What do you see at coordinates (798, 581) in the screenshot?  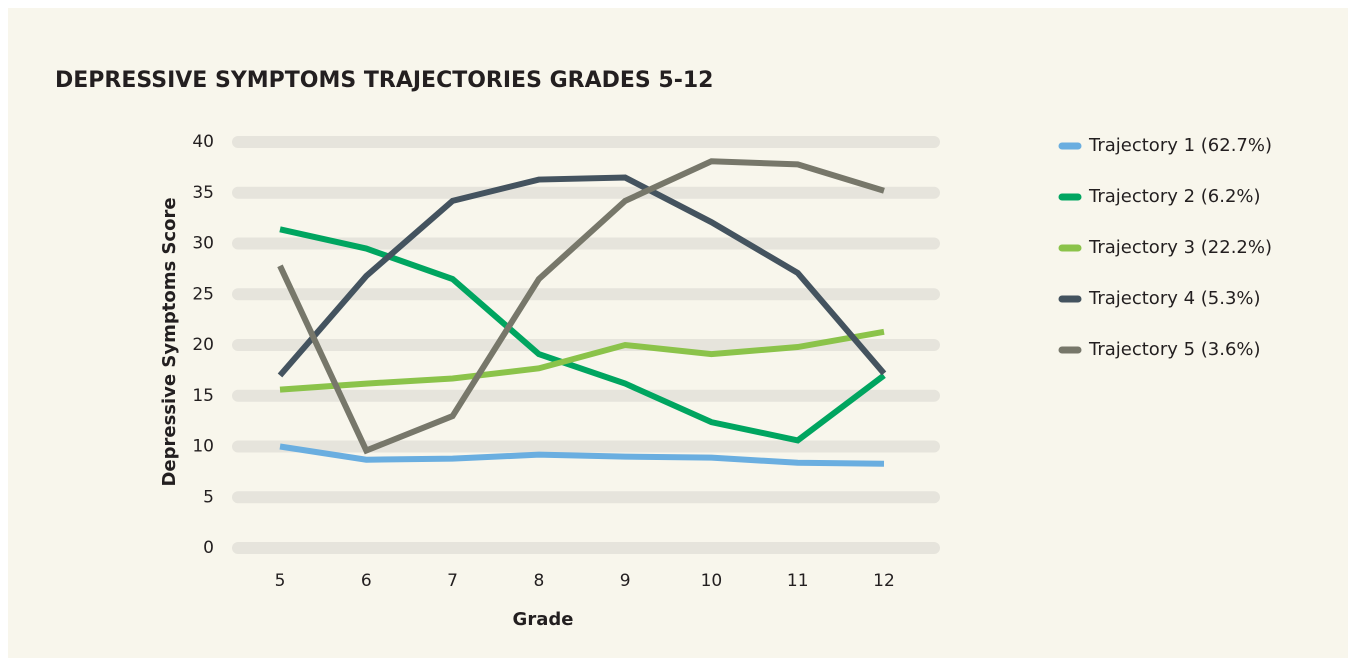 I see `x-tick-label: 11` at bounding box center [798, 581].